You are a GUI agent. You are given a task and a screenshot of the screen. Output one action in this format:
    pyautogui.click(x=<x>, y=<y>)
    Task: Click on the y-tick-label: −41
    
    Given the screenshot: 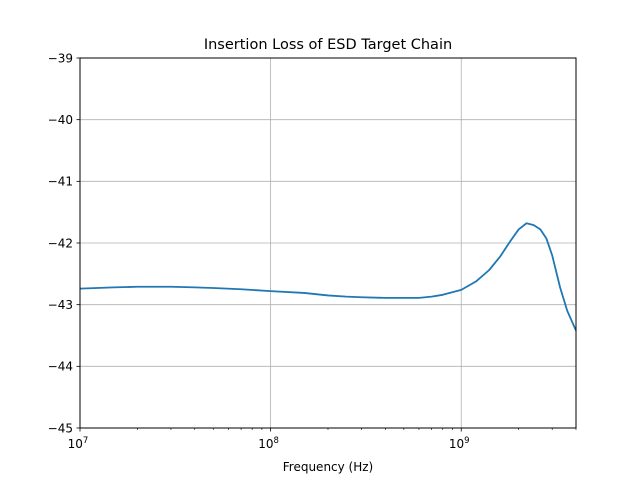 What is the action you would take?
    pyautogui.click(x=60, y=182)
    